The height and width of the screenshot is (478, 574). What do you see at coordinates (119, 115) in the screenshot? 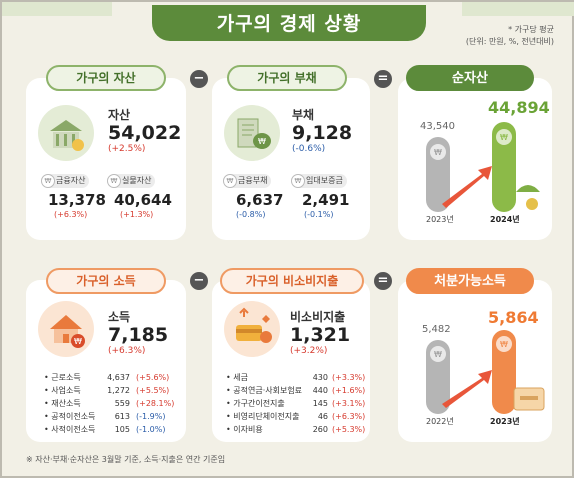
I see `assets-label: 자산` at bounding box center [119, 115].